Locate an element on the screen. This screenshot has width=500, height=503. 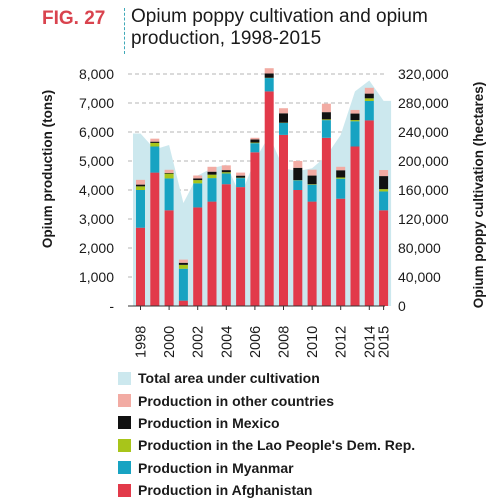
left-tick-label: 6,000 is located at coordinates (96, 132).